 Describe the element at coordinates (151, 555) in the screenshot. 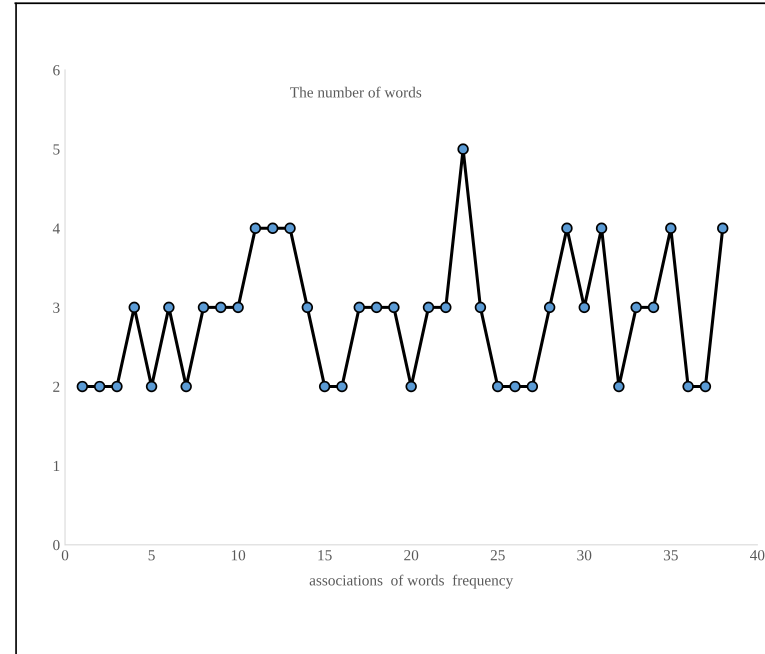

I see `x-tick-label: 5` at that location.